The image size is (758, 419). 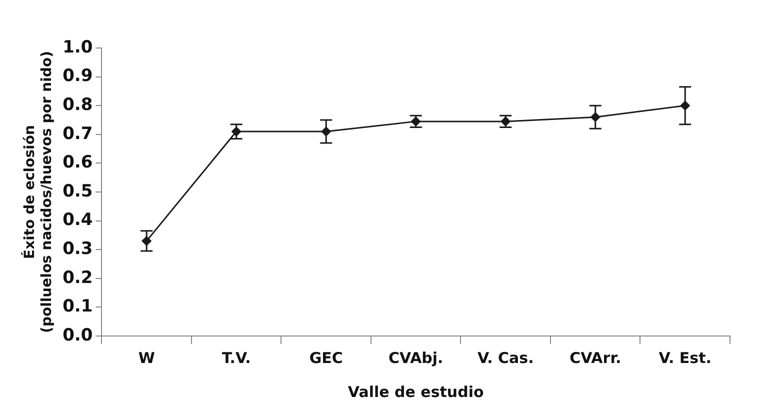 What do you see at coordinates (77, 335) in the screenshot?
I see `y-tick-label: 0.0` at bounding box center [77, 335].